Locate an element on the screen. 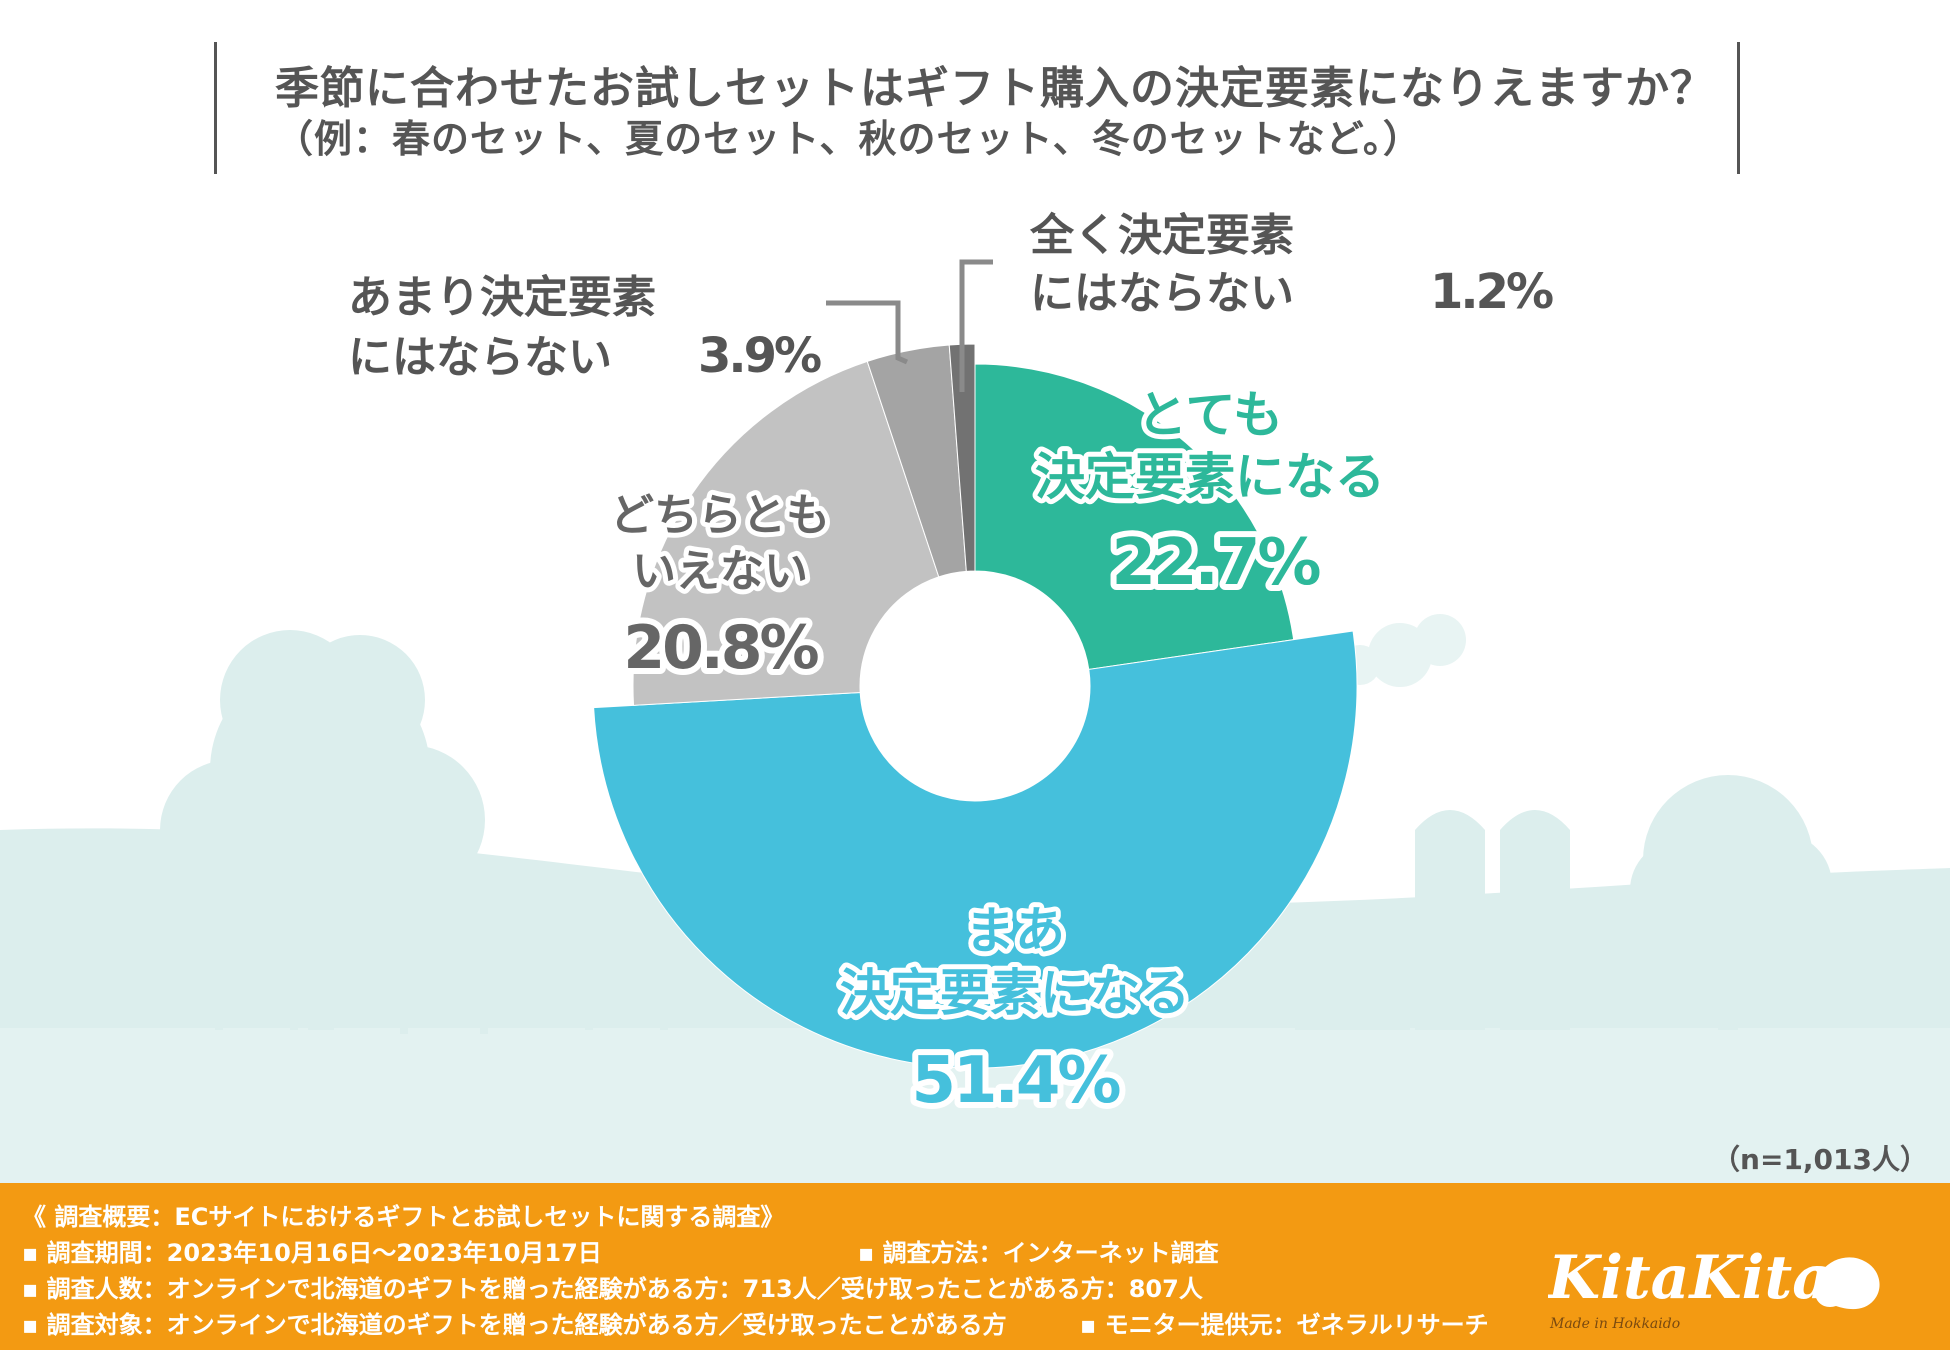 The image size is (1950, 1350). slice-label-3-line-1: どちらとも is located at coordinates (720, 515).